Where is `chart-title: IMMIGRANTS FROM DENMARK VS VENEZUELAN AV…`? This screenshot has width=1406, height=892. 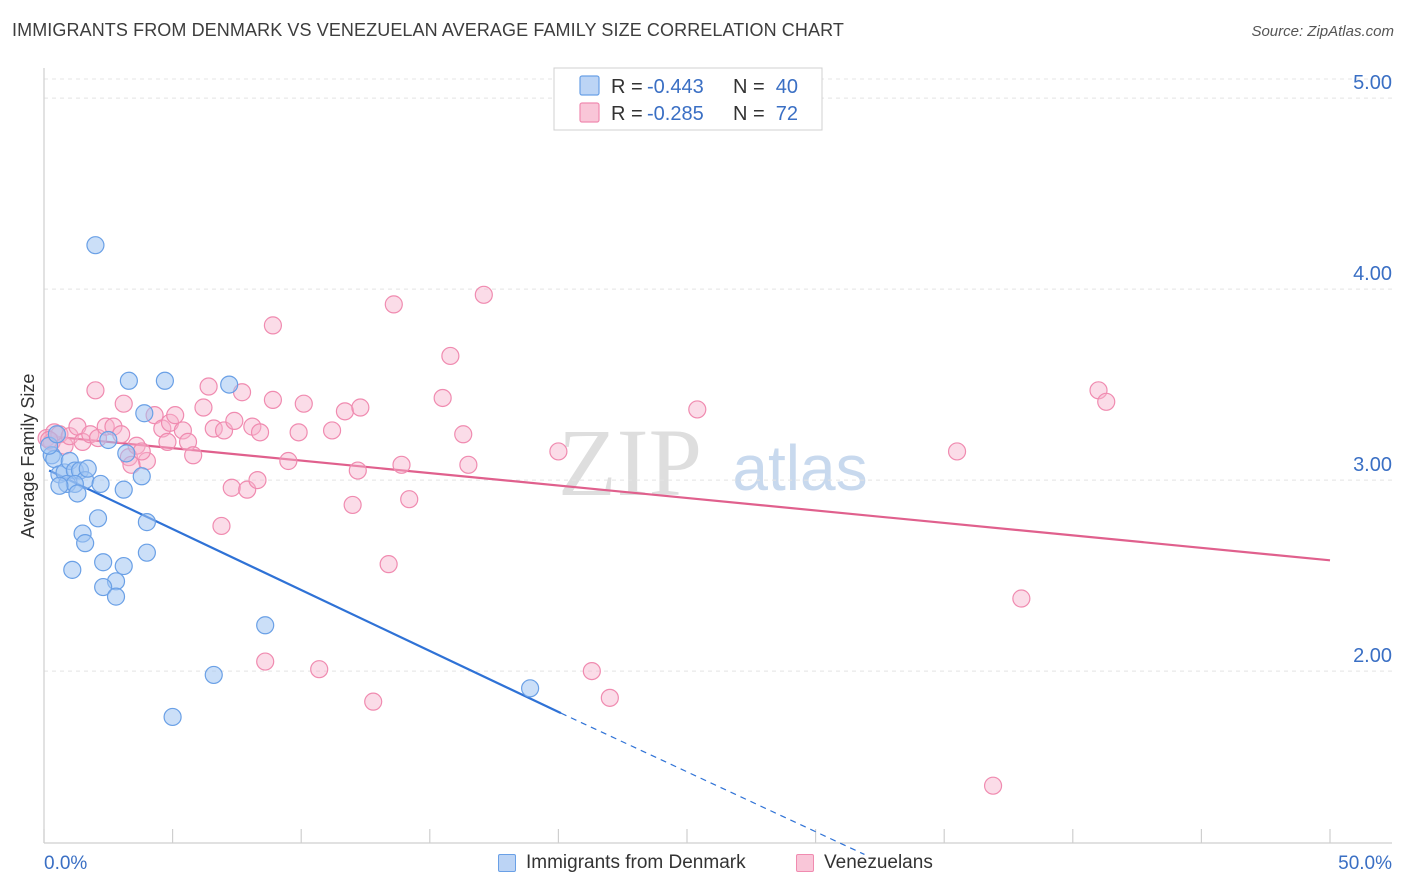 chart-title: IMMIGRANTS FROM DENMARK VS VENEZUELAN AV… is located at coordinates (428, 30).